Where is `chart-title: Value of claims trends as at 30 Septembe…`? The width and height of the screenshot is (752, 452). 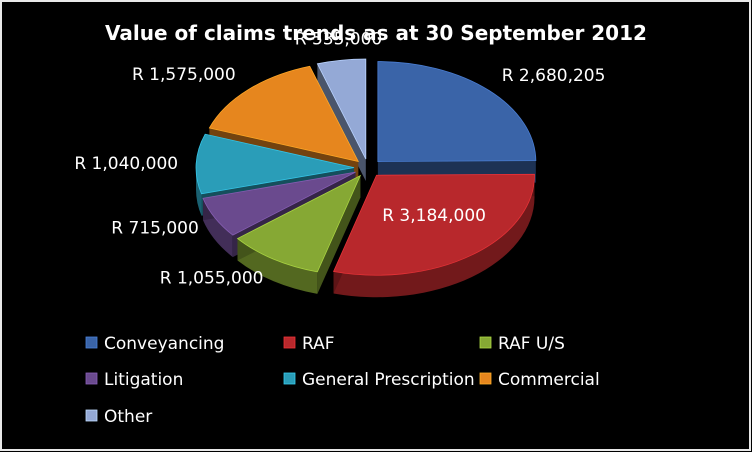 chart-title: Value of claims trends as at 30 Septembe… is located at coordinates (376, 33).